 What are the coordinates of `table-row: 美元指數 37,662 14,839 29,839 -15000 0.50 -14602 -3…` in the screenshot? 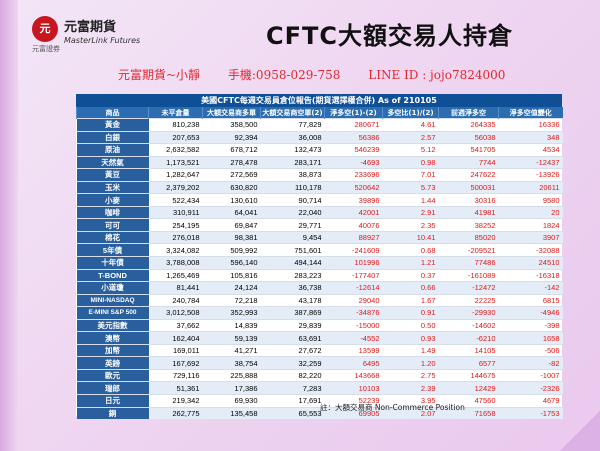 It's located at (319, 325).